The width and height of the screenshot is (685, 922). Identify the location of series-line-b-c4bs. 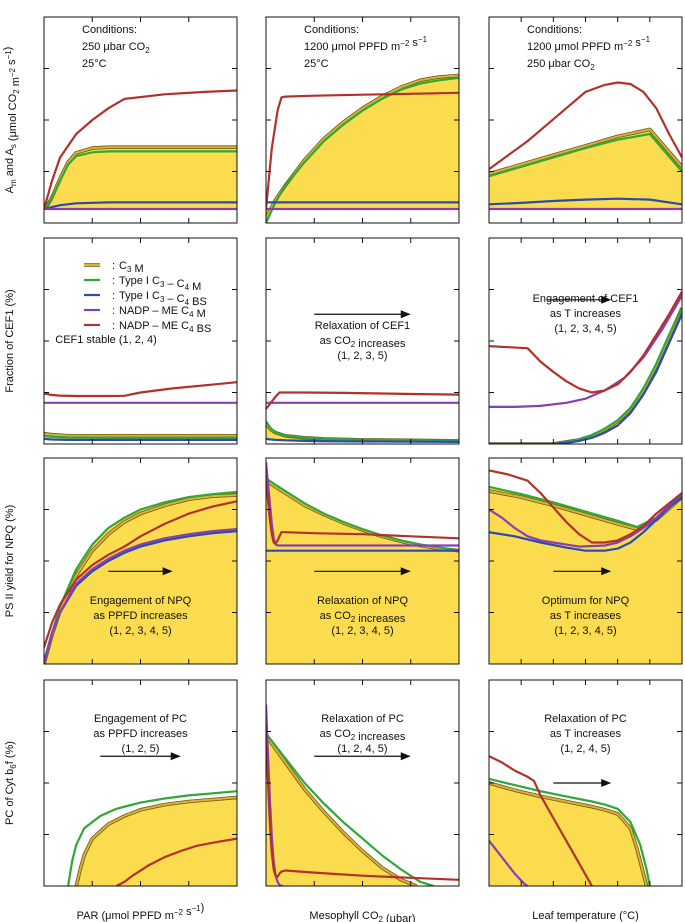
(362, 150).